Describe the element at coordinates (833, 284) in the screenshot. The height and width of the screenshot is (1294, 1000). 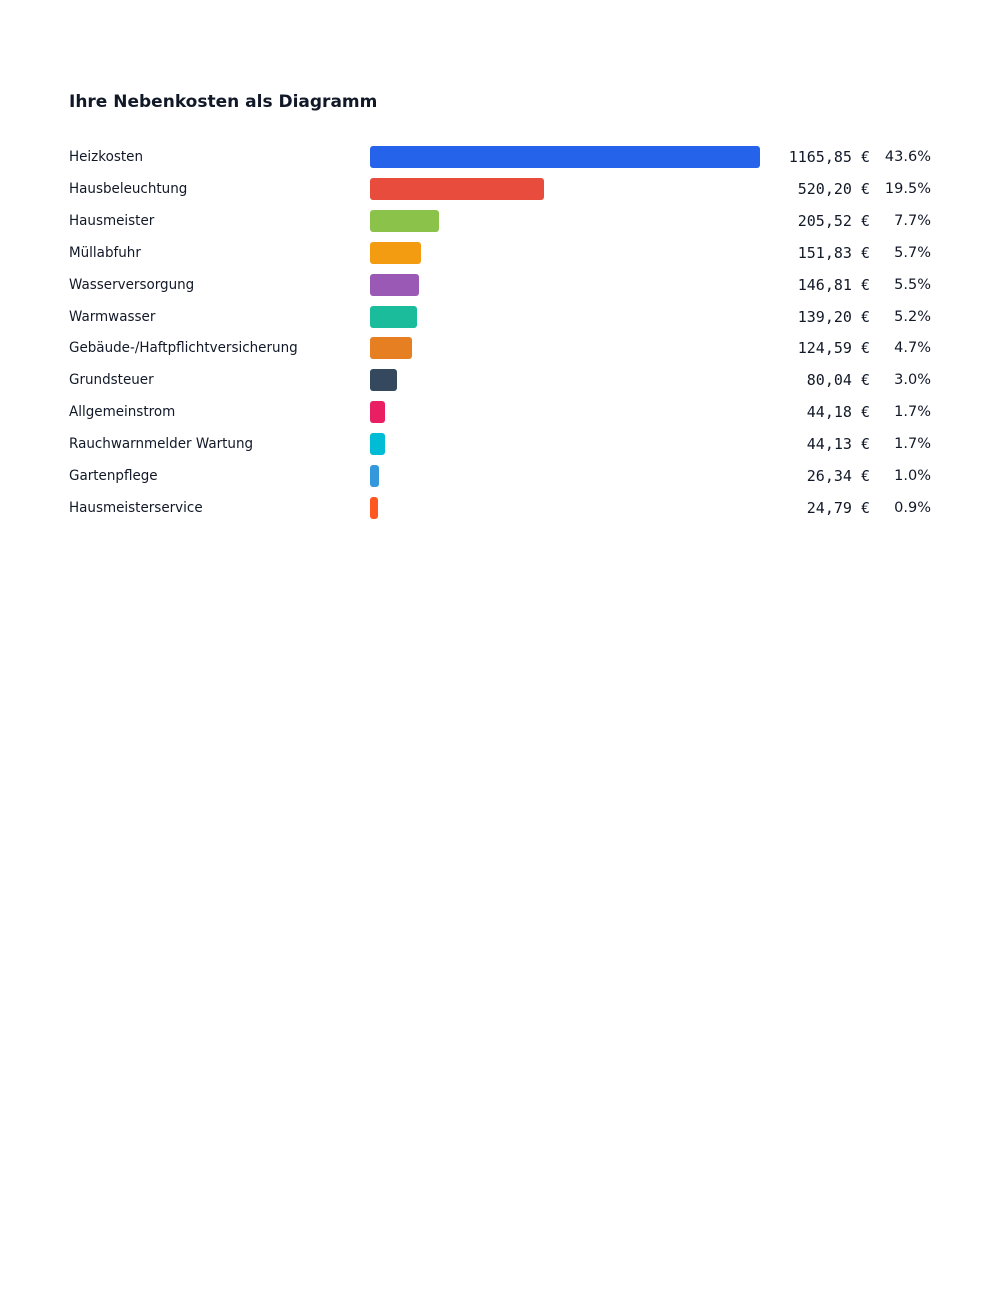
I see `value-label: 146,81 €` at that location.